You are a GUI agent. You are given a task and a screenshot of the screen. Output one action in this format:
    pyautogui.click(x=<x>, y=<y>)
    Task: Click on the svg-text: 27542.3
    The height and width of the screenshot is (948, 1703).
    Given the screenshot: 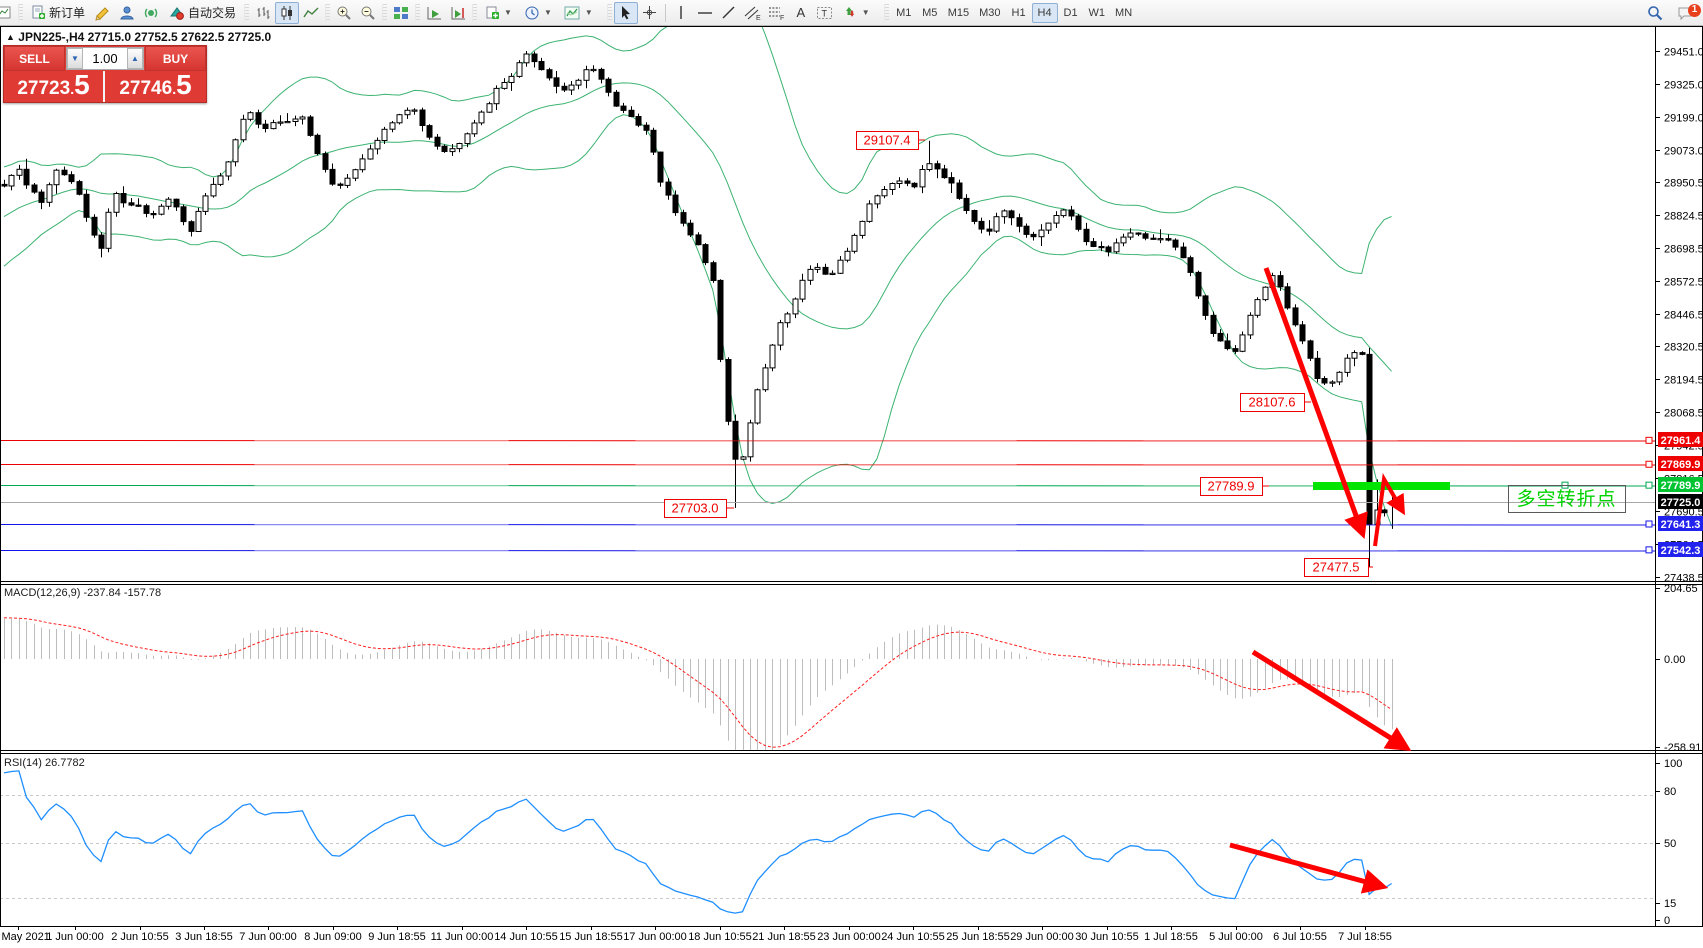 What is the action you would take?
    pyautogui.click(x=1681, y=551)
    